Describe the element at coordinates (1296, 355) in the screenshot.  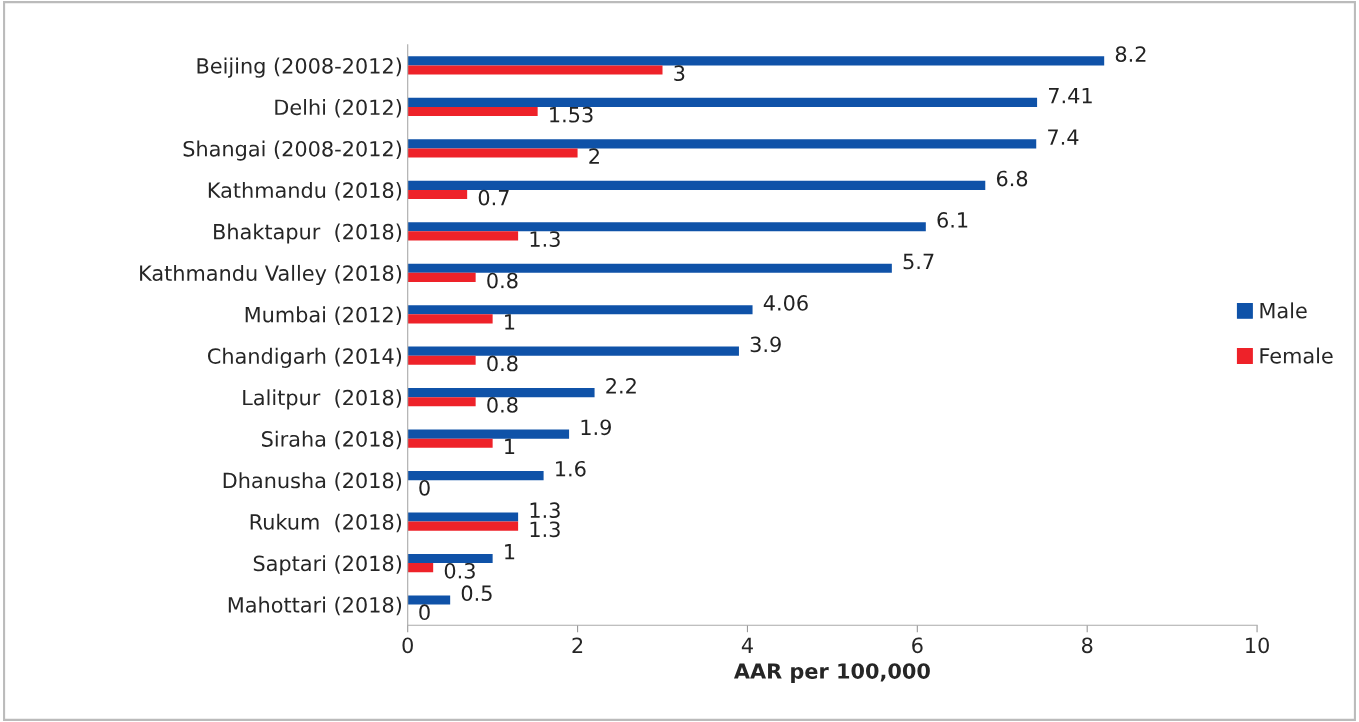
I see `legend-label: Female` at that location.